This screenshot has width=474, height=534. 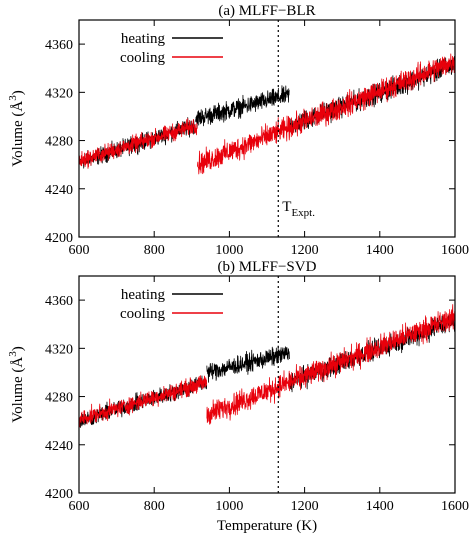 I want to click on panel-title: (a) MLFF−BLR, so click(x=266, y=11).